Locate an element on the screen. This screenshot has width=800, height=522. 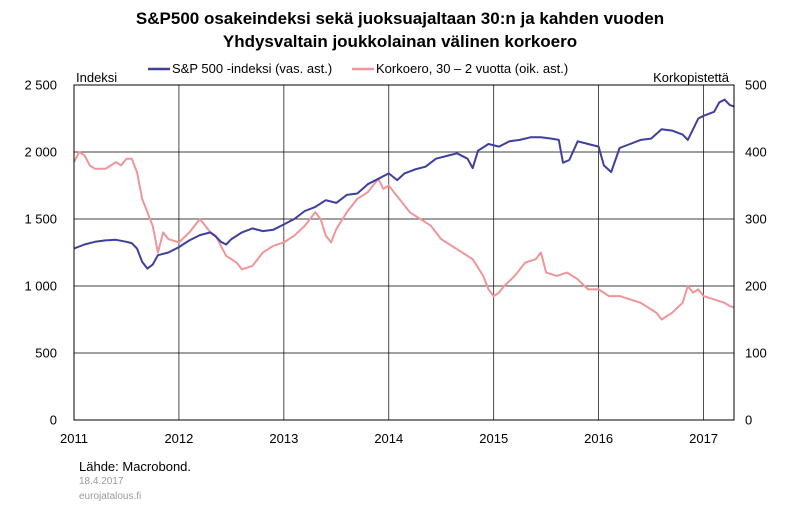
left-axis-title: Indeksi is located at coordinates (96, 77).